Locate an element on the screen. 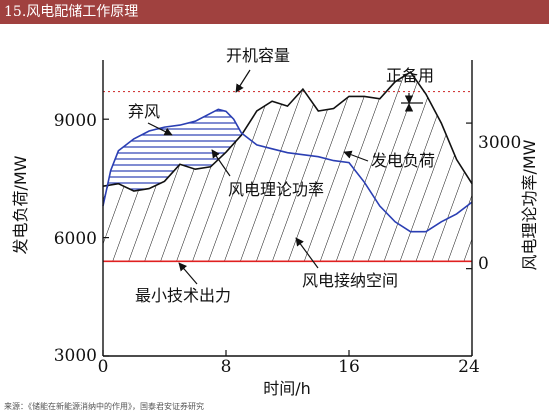 The image size is (549, 412). footer-source: 来源：《储能在新能源消纳中的作用》，国泰君安证券研究 is located at coordinates (104, 406).